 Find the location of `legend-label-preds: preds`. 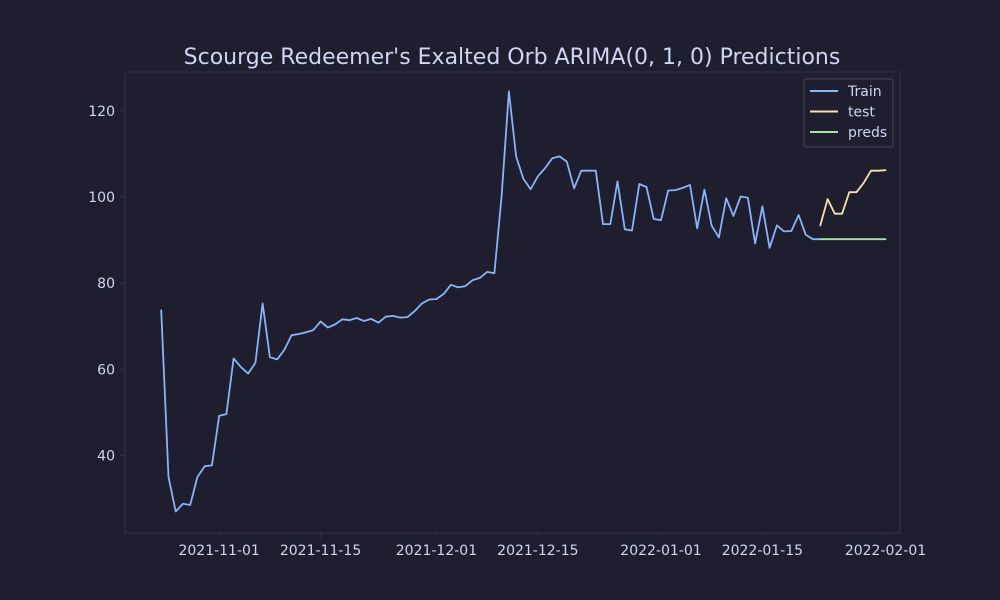

legend-label-preds: preds is located at coordinates (867, 133).